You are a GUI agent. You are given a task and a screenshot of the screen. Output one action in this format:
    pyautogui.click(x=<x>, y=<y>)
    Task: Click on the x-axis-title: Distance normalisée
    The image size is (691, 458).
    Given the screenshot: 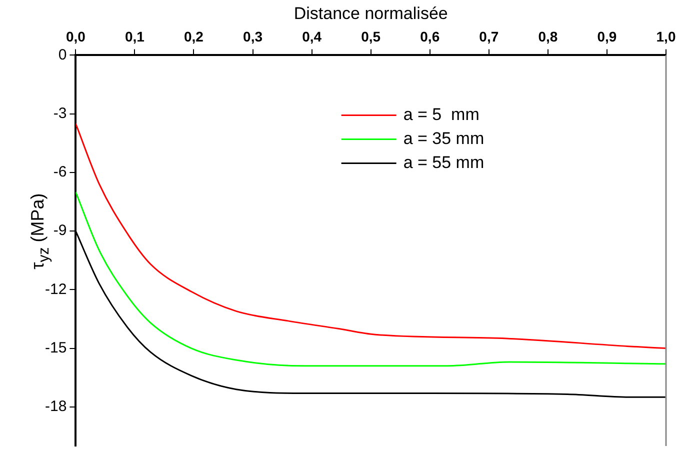 What is the action you would take?
    pyautogui.click(x=371, y=13)
    